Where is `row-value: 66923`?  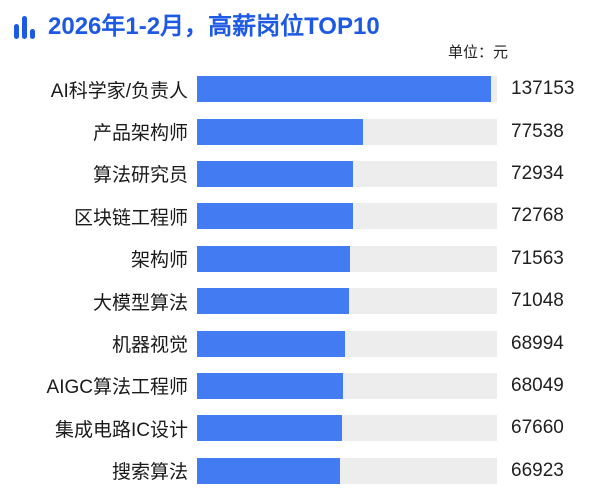 row-value: 66923 is located at coordinates (537, 470).